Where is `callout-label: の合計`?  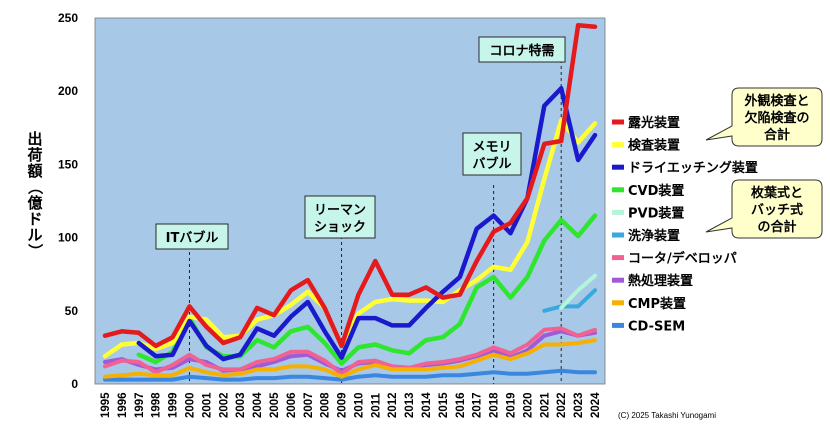 callout-label: の合計 is located at coordinates (776, 227).